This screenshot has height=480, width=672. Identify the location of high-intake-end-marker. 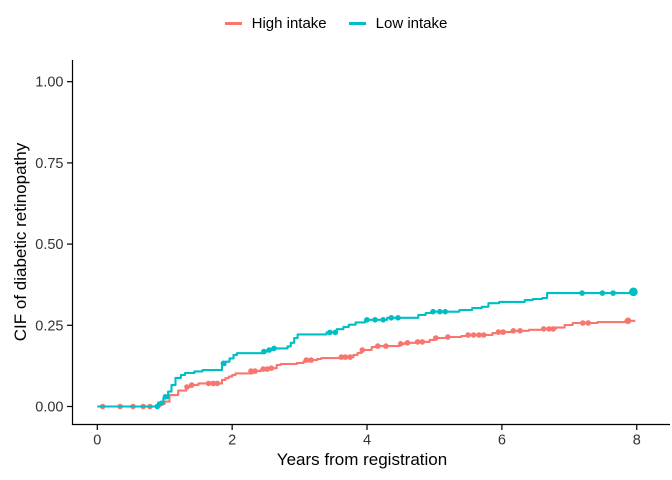
(628, 321).